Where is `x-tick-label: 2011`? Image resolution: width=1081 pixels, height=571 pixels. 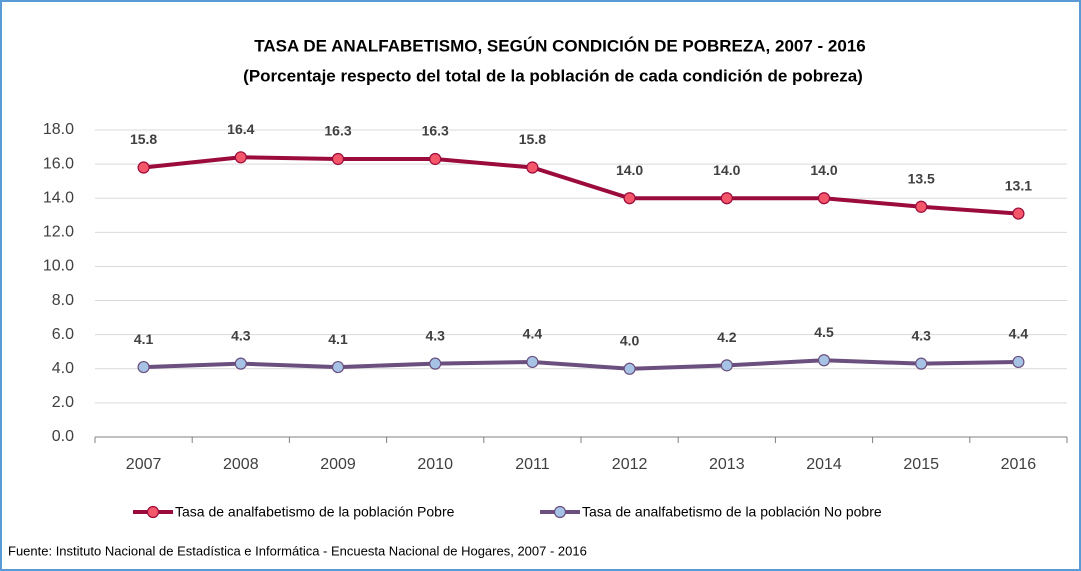 x-tick-label: 2011 is located at coordinates (532, 464).